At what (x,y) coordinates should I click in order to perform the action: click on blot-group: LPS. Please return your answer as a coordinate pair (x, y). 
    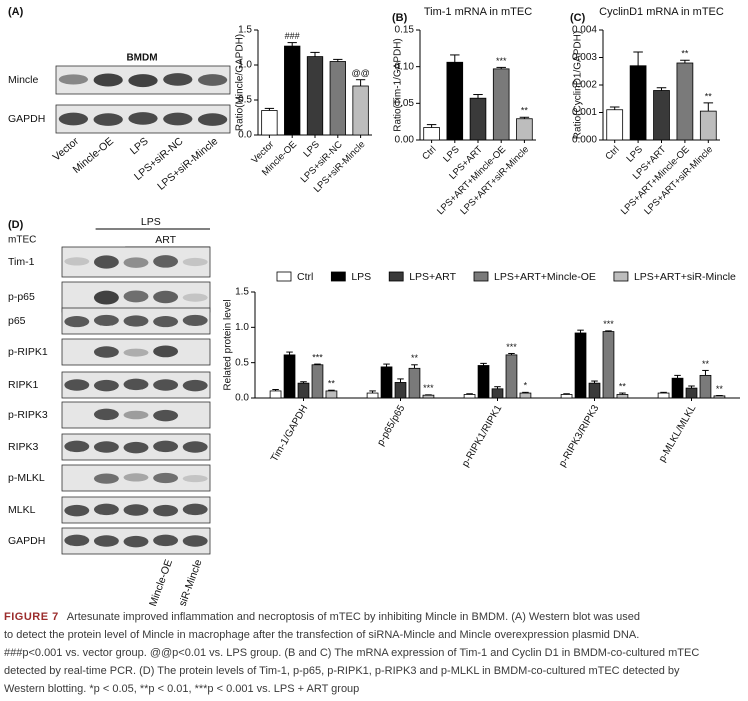
    Looking at the image, I should click on (151, 222).